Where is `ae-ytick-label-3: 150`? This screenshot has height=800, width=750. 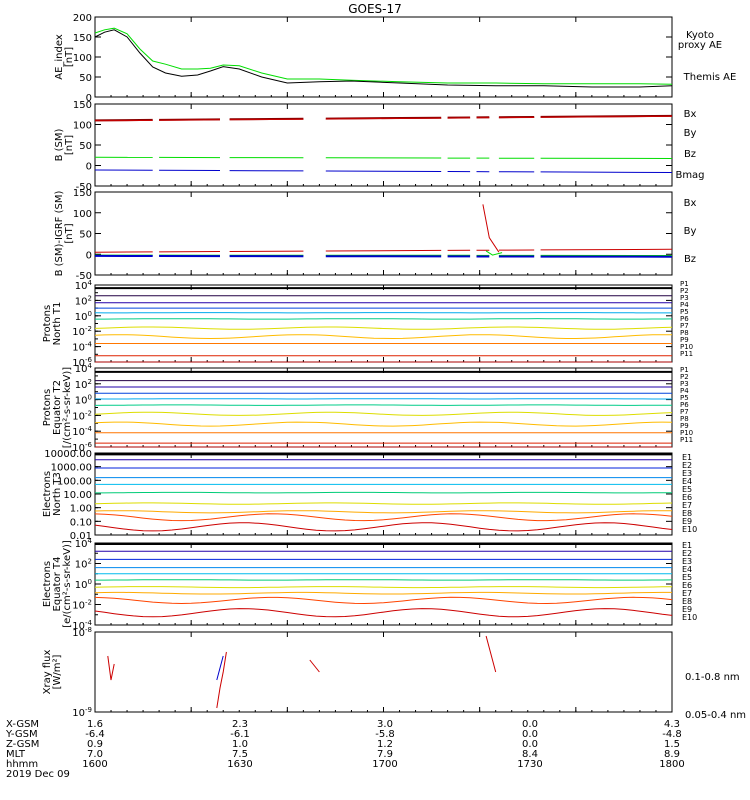
ae-ytick-label-3: 150 is located at coordinates (82, 38).